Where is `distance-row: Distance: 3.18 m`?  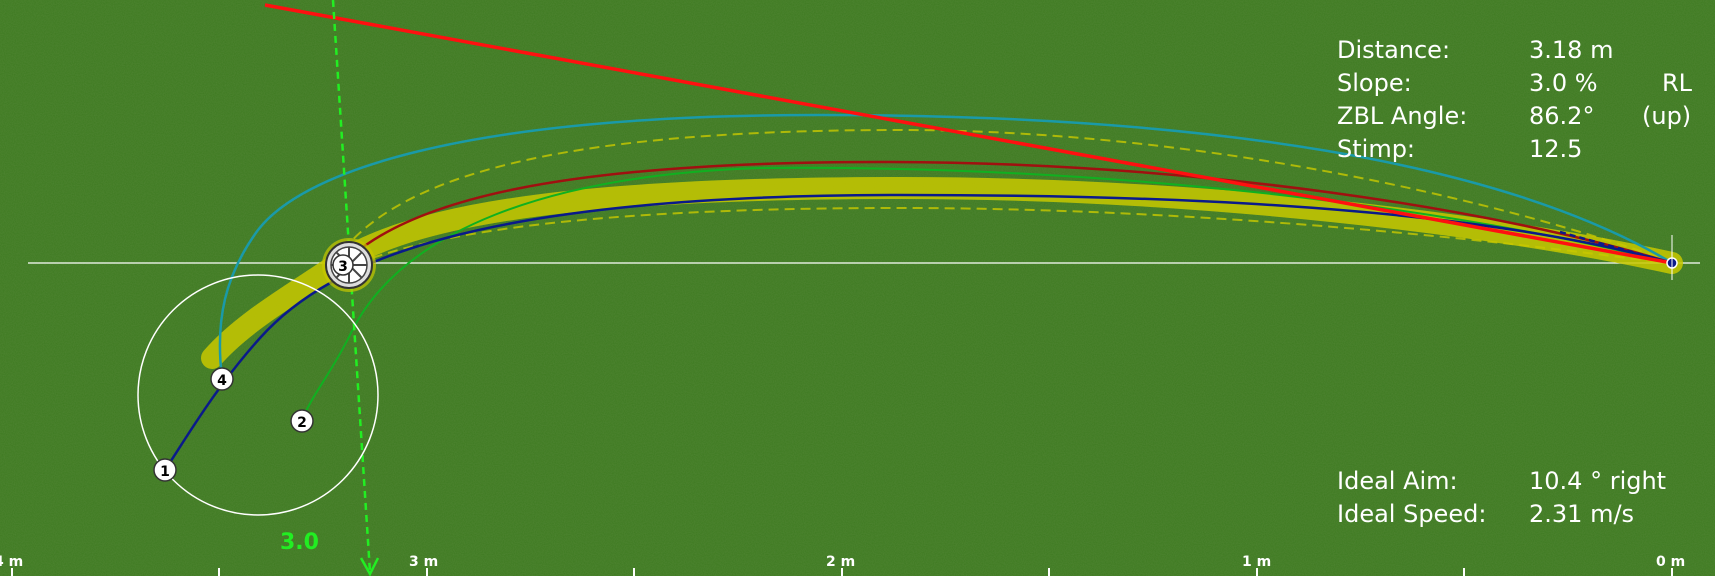
distance-row: Distance: 3.18 m is located at coordinates (1517, 50).